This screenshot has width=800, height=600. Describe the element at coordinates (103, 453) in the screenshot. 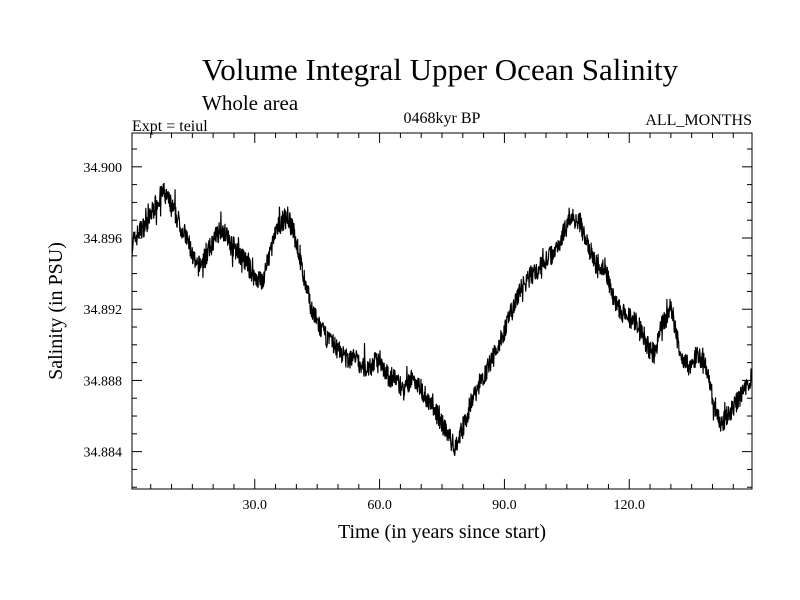

I see `y-tick-label: 34.884` at that location.